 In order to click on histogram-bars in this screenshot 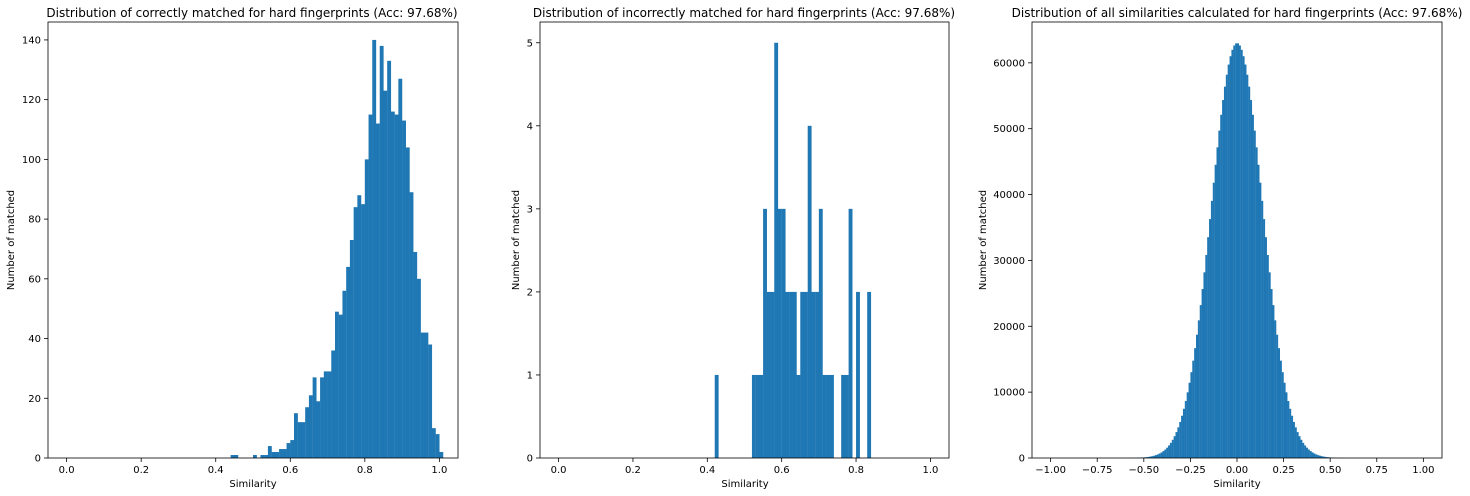, I will do `click(337, 249)`.